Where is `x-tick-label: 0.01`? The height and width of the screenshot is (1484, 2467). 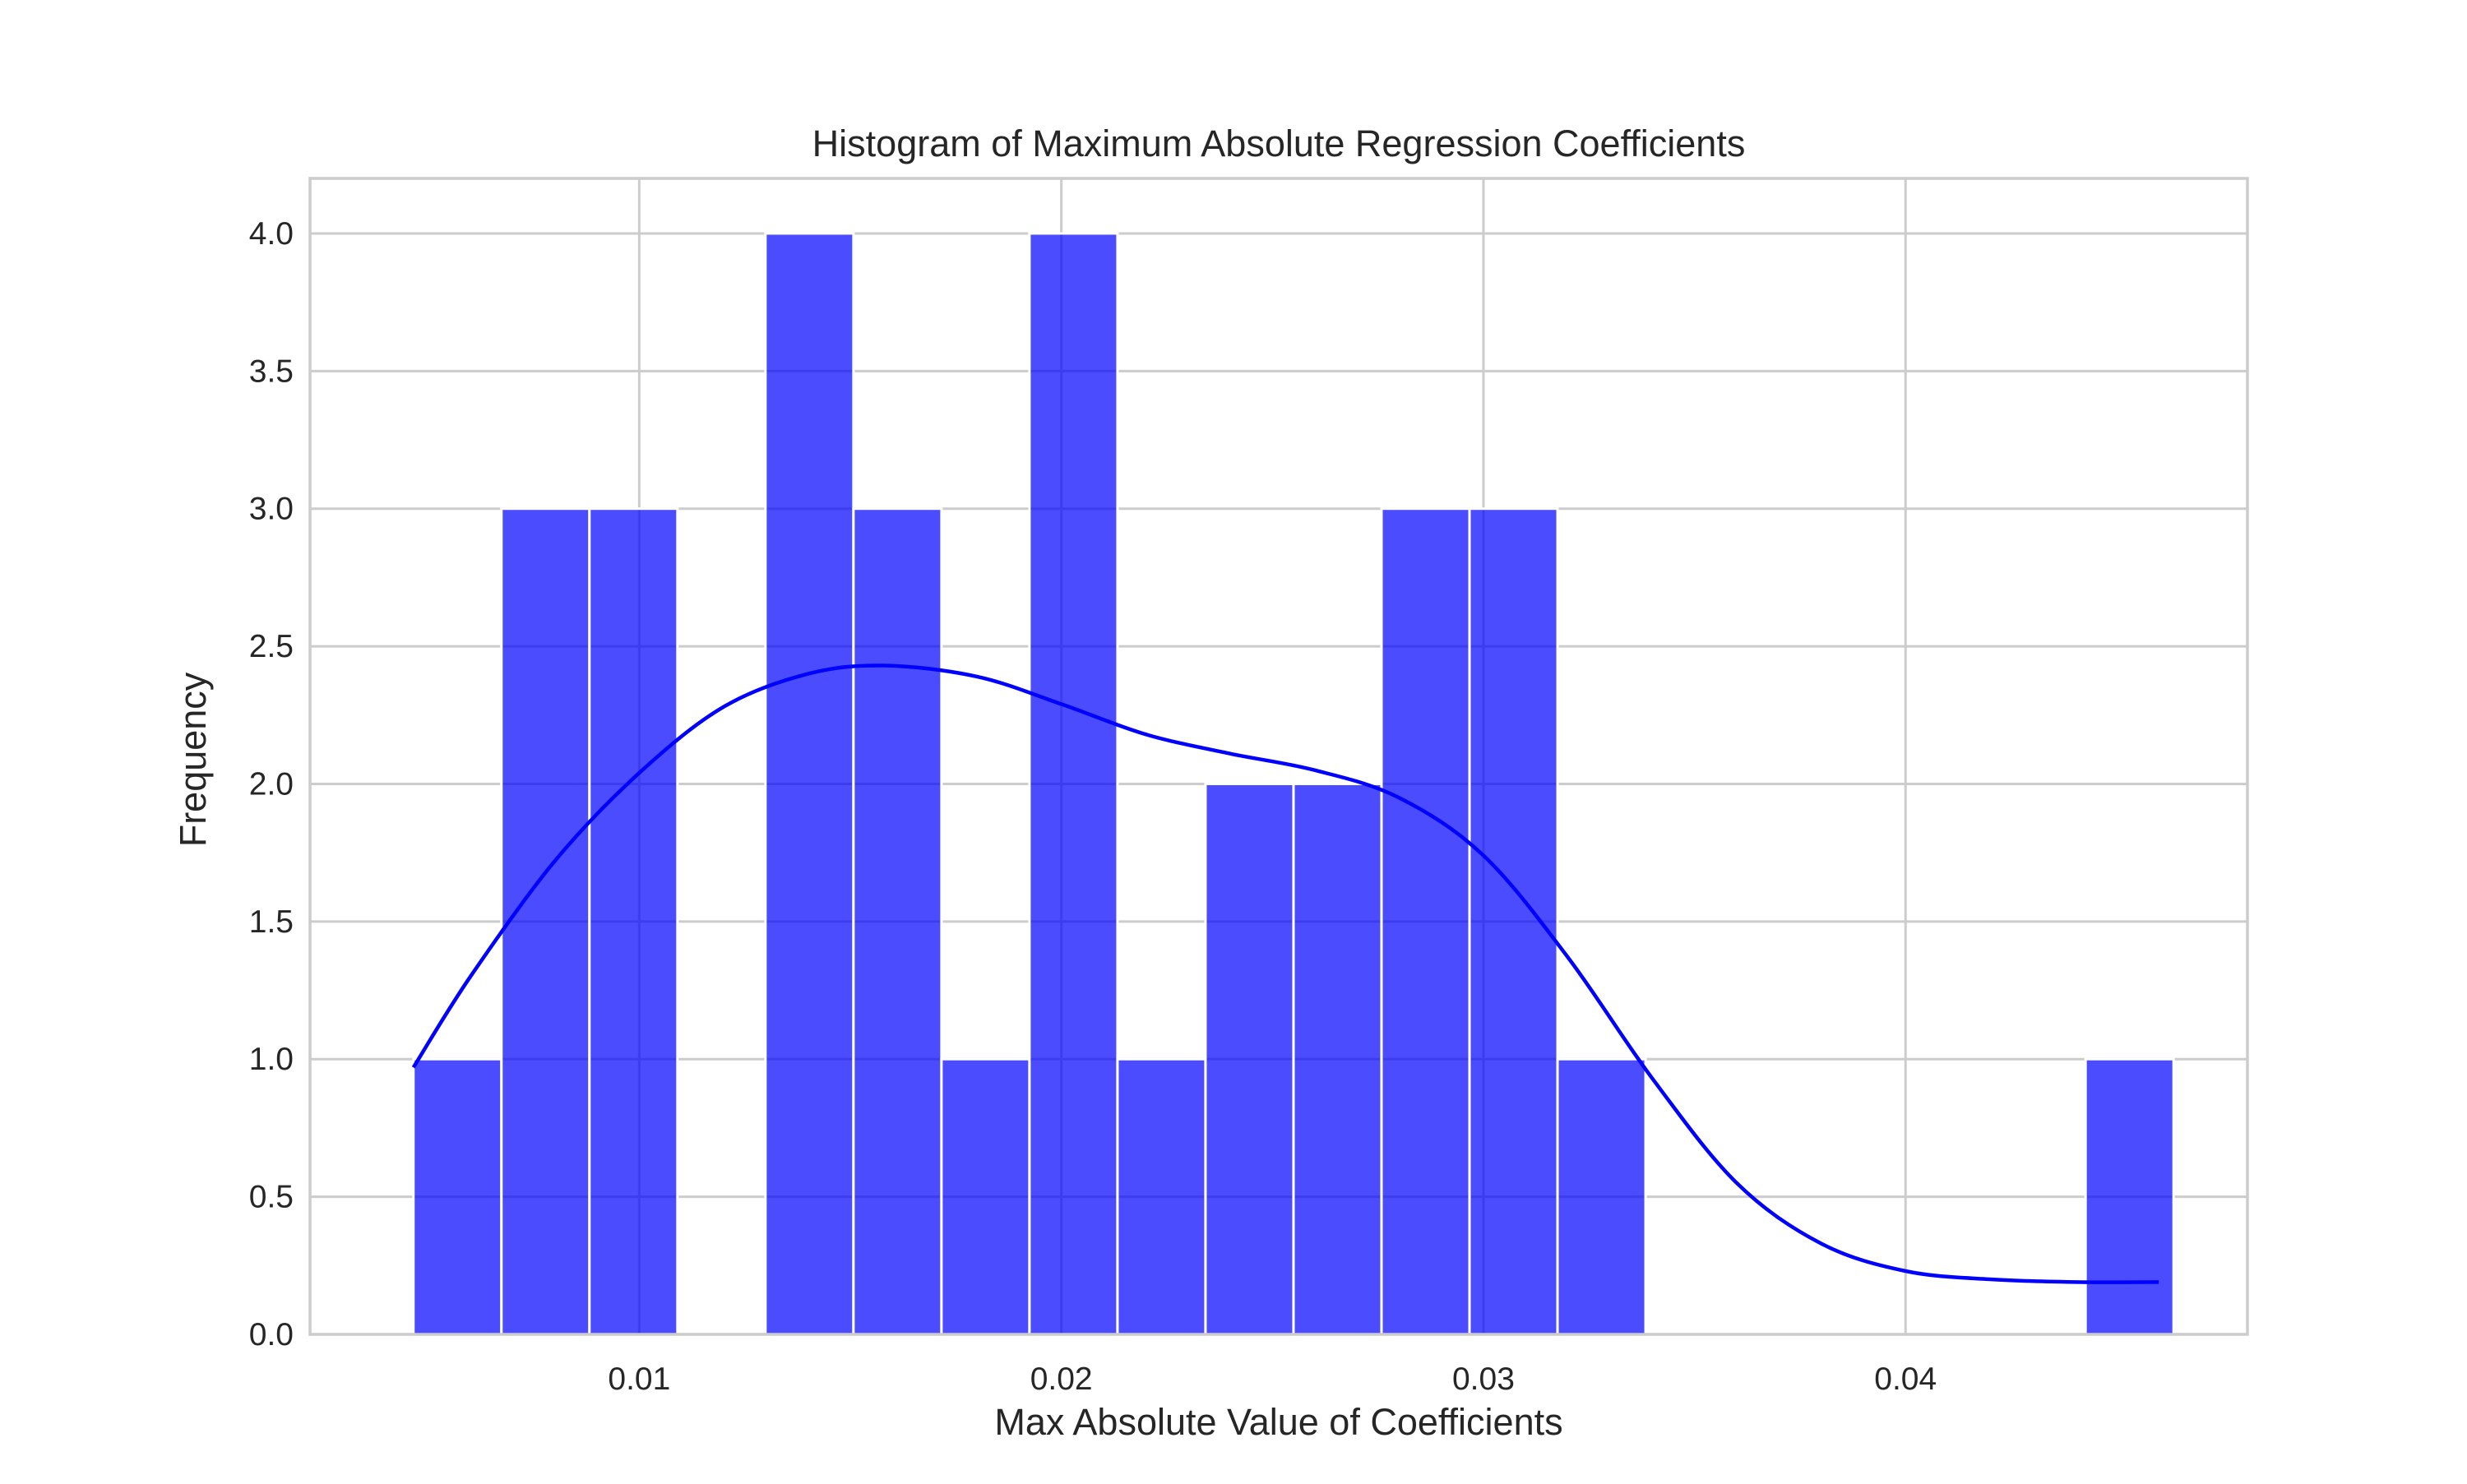 x-tick-label: 0.01 is located at coordinates (639, 1379).